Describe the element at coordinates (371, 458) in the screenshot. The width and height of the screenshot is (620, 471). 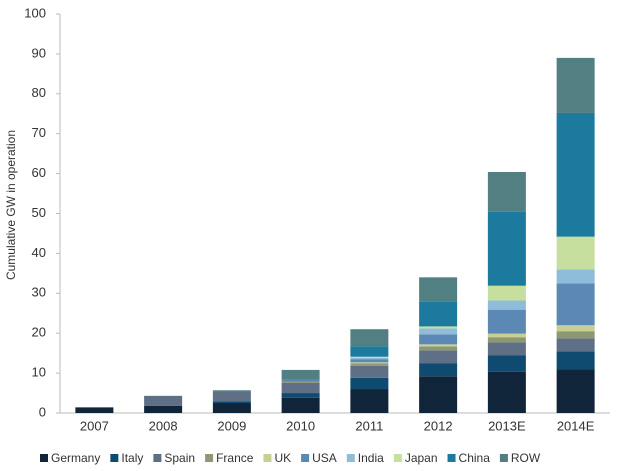
I see `legend-label: India` at that location.